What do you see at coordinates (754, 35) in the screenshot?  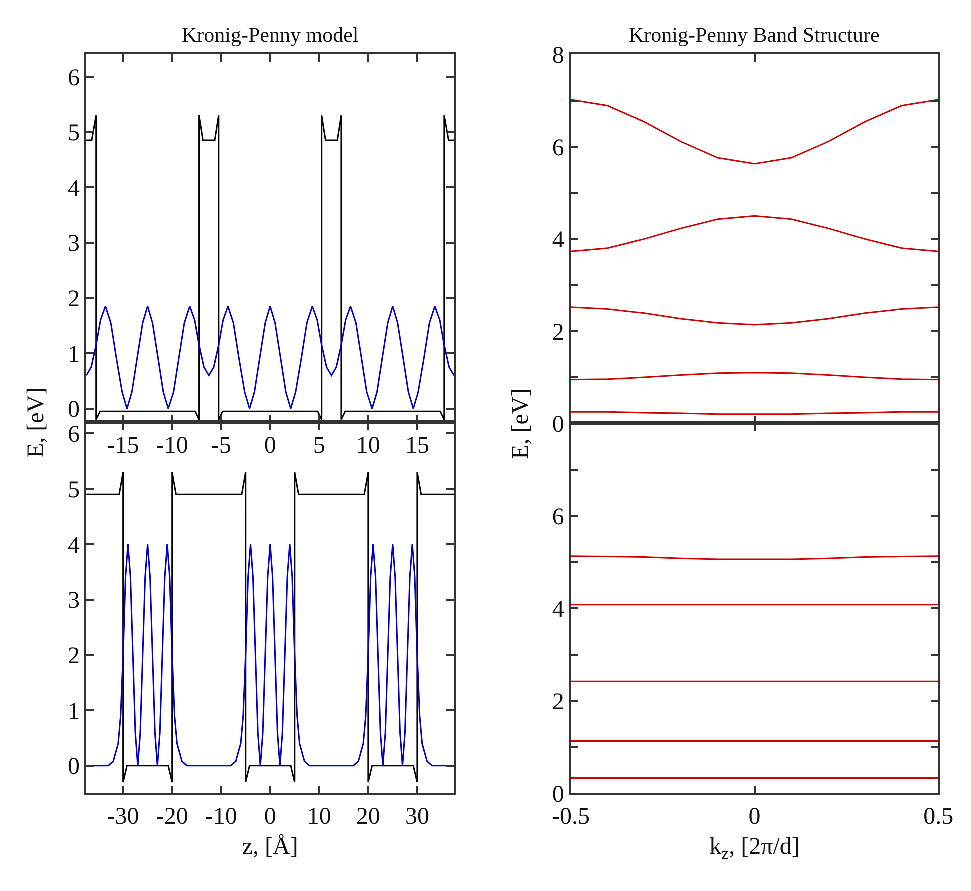 I see `chart-title: Kronig-Penny Band Structure` at bounding box center [754, 35].